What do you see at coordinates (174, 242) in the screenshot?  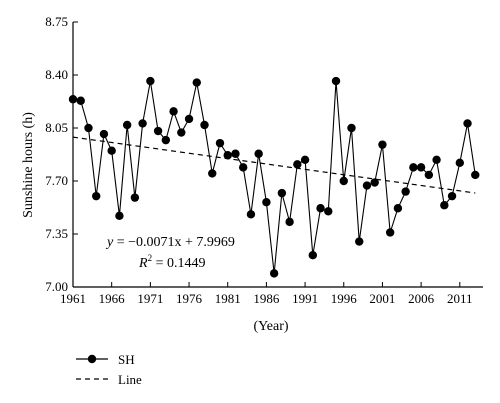 I see `equation-rhs: = −0.0071x + 7.9969` at bounding box center [174, 242].